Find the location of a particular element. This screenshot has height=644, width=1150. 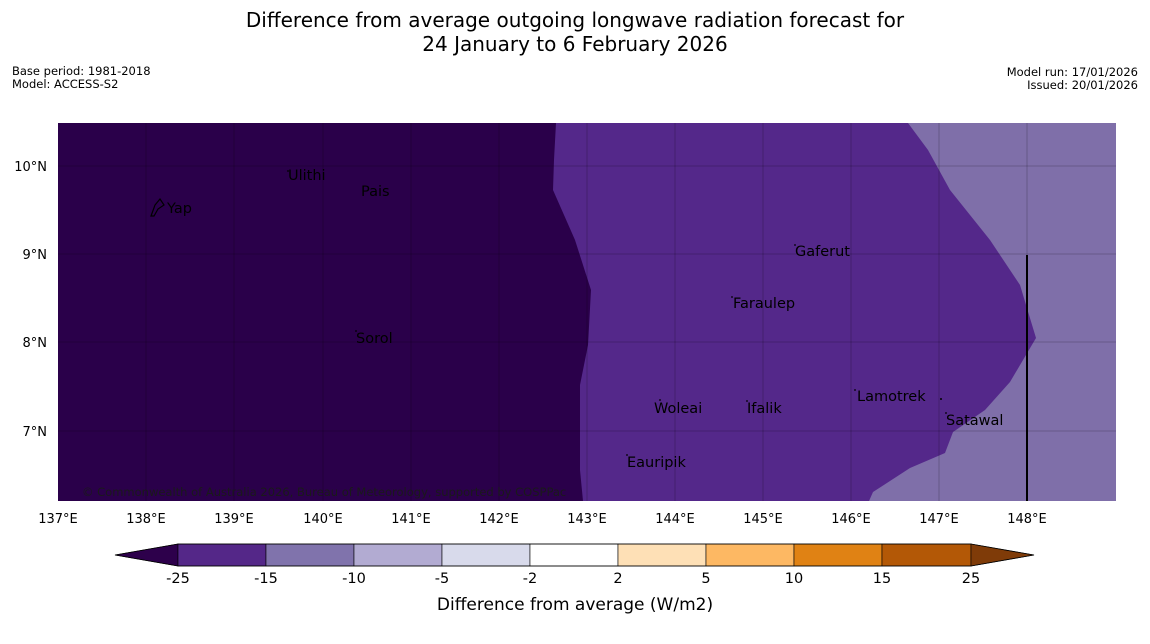

place-lamotrek: Lamotrek is located at coordinates (891, 397).